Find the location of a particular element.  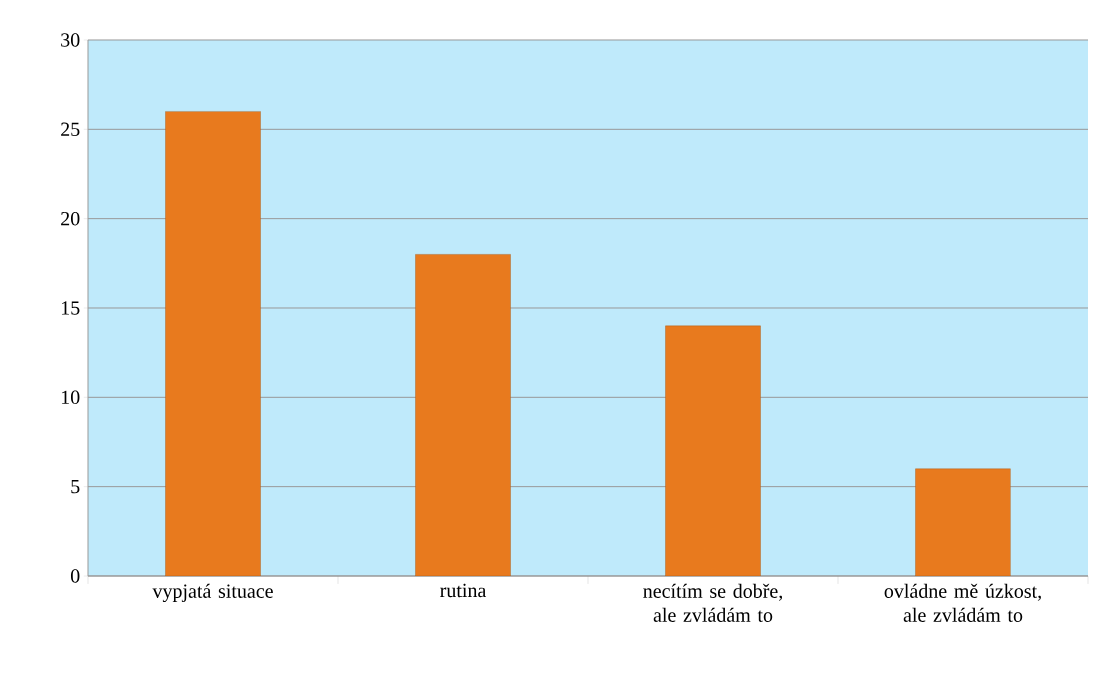

y-tick-label: 30 is located at coordinates (70, 40).